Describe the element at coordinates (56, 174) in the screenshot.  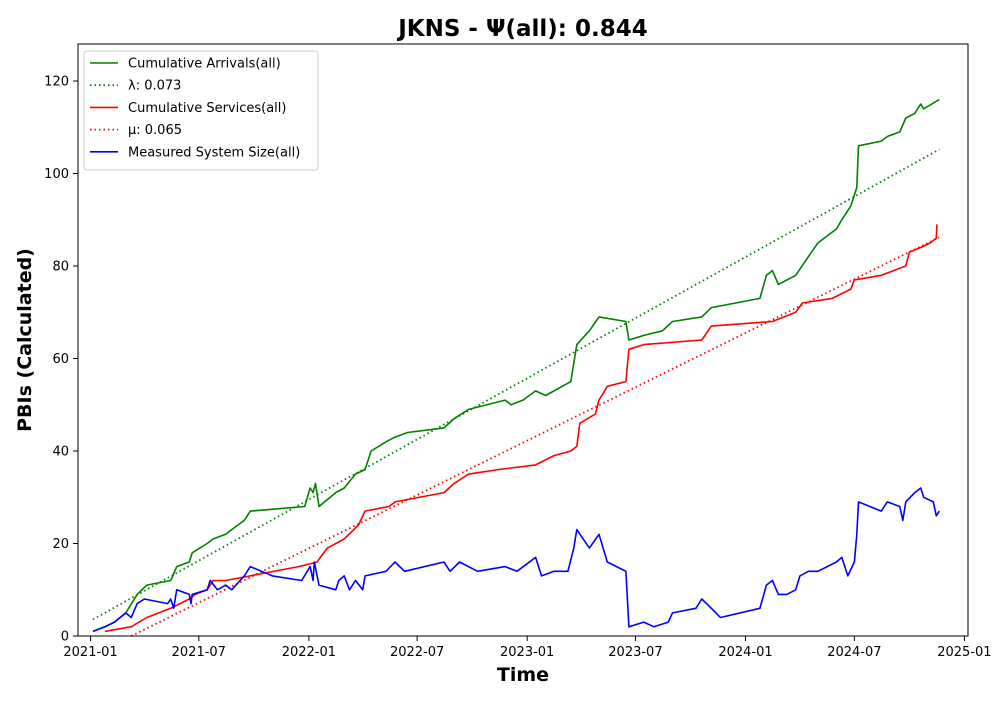
I see `y-tick-label: 100` at that location.